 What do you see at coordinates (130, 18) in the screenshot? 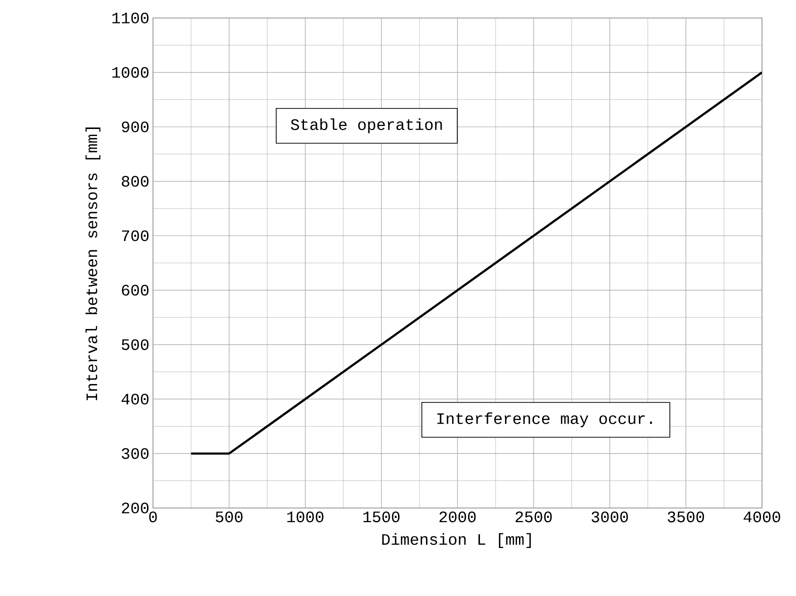
I see `y-tick-label: 1100` at bounding box center [130, 18].